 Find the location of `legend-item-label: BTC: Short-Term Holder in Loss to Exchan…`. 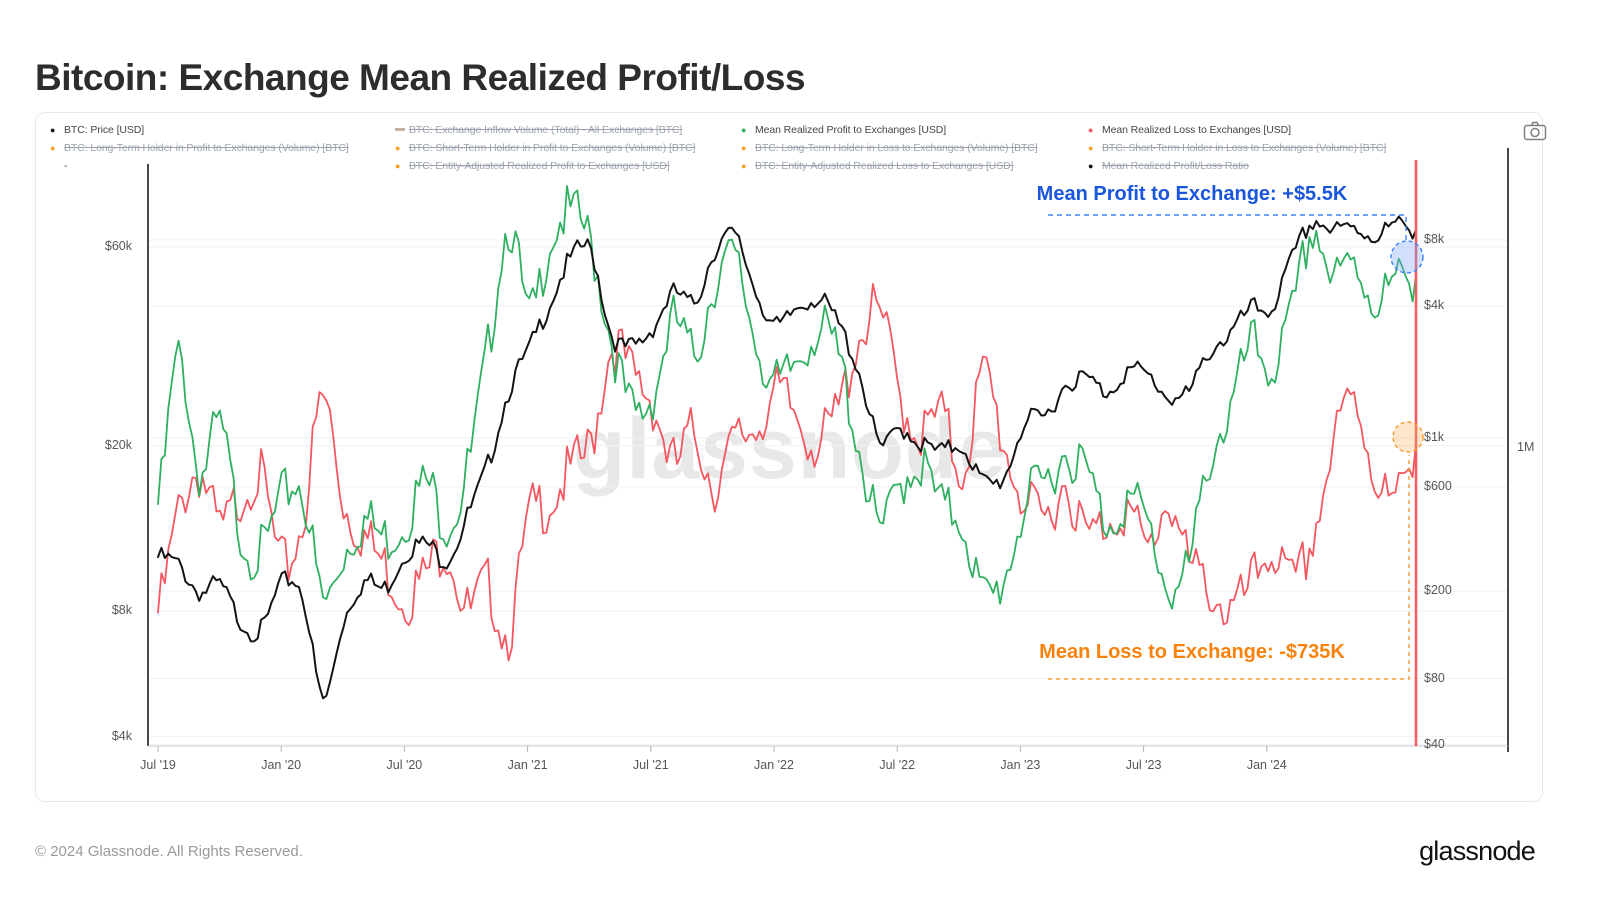

legend-item-label: BTC: Short-Term Holder in Loss to Exchan… is located at coordinates (1244, 148).